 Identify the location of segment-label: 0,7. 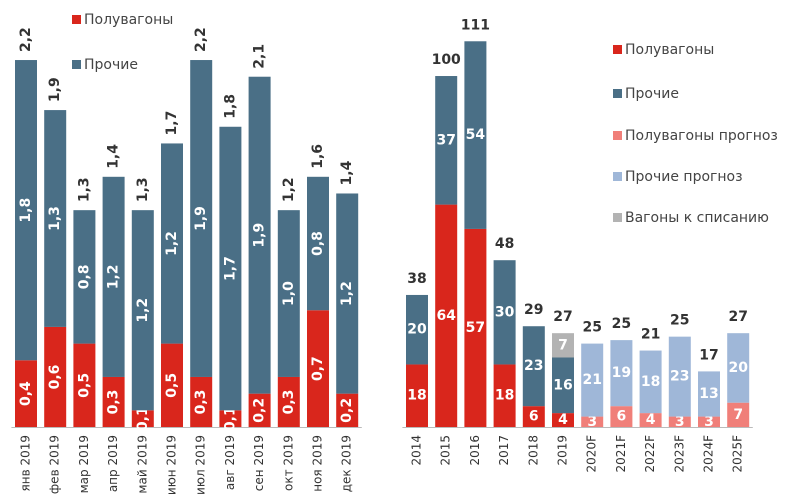
(318, 368).